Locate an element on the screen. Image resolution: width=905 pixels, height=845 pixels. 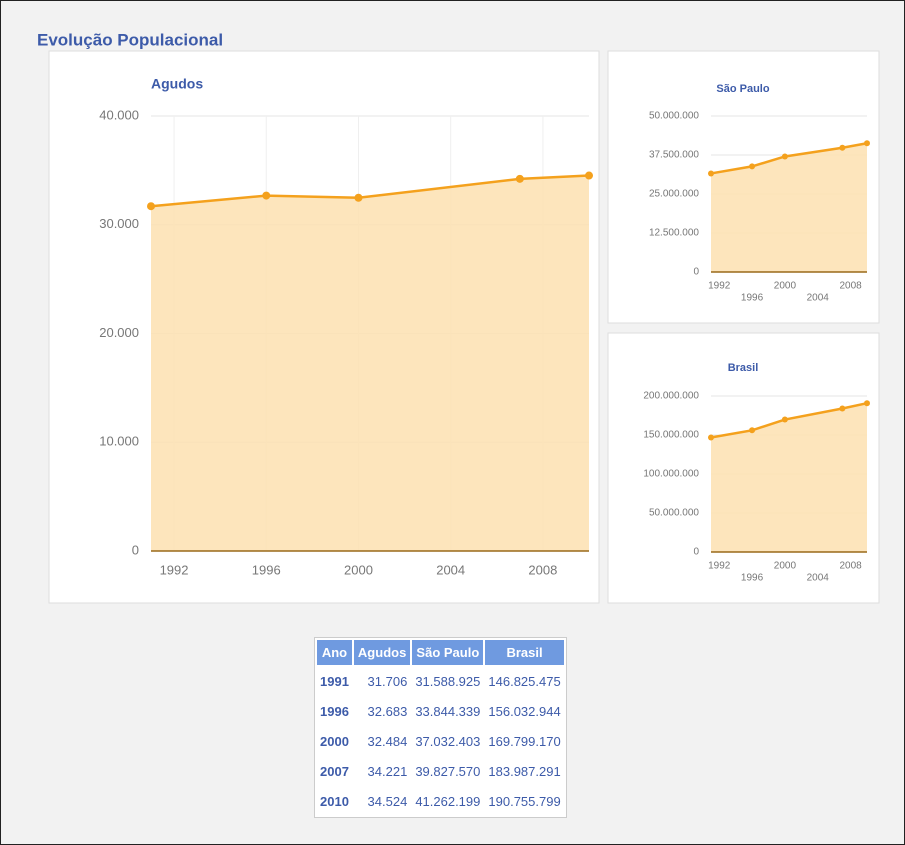
table-row: 1996 32.683 33.844.339 156.032.944 is located at coordinates (440, 711).